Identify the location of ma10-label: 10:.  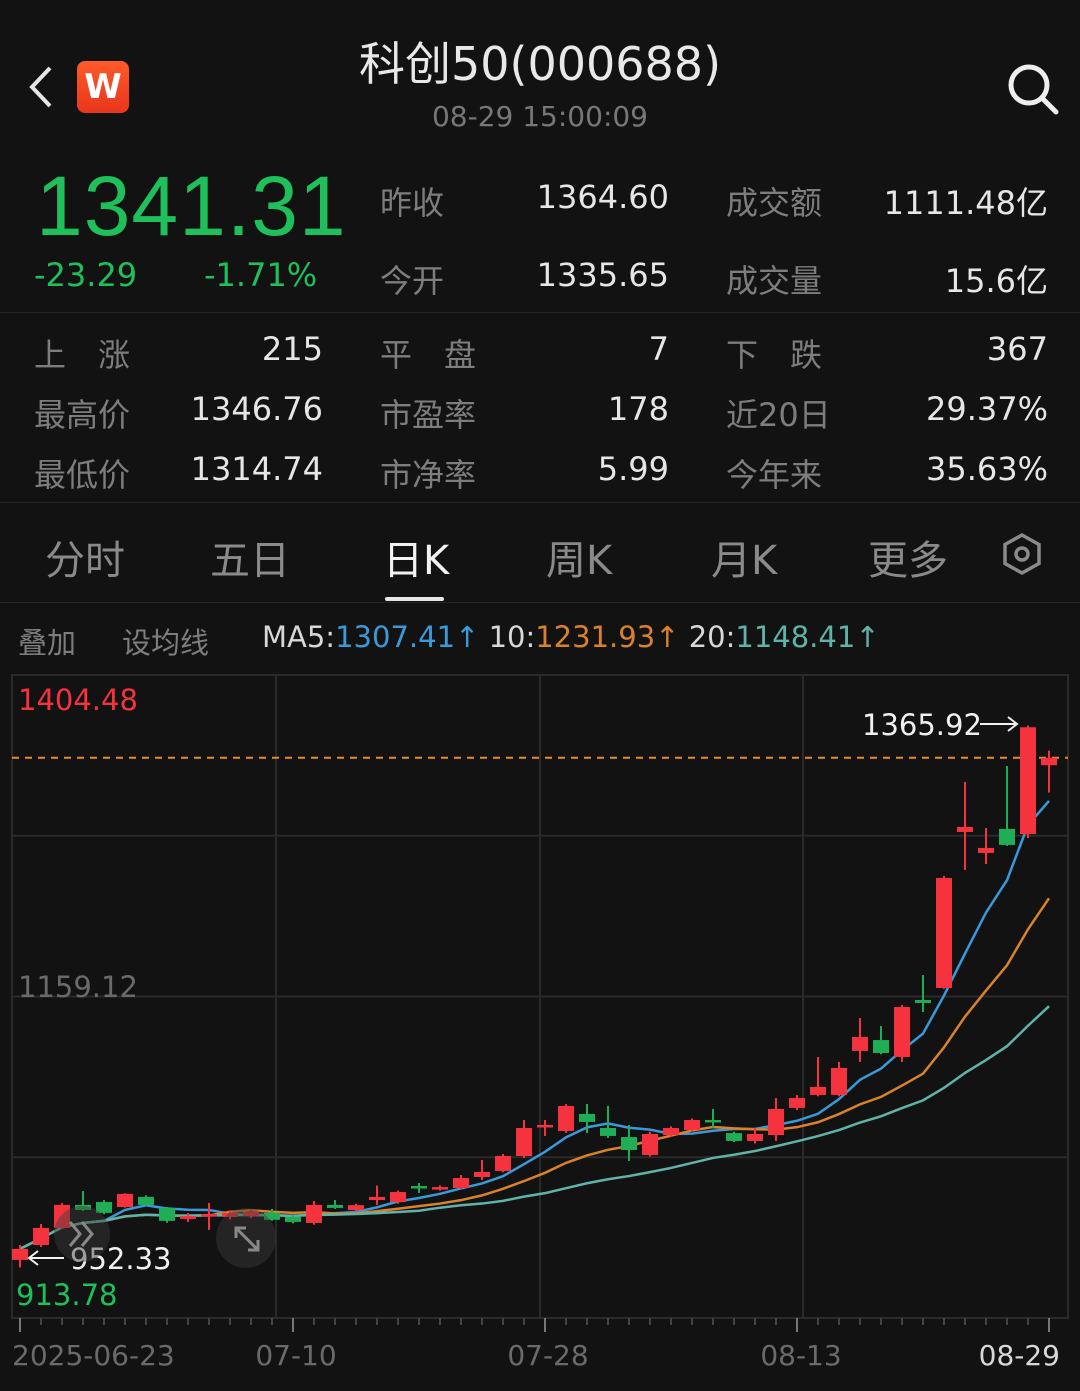
(512, 637).